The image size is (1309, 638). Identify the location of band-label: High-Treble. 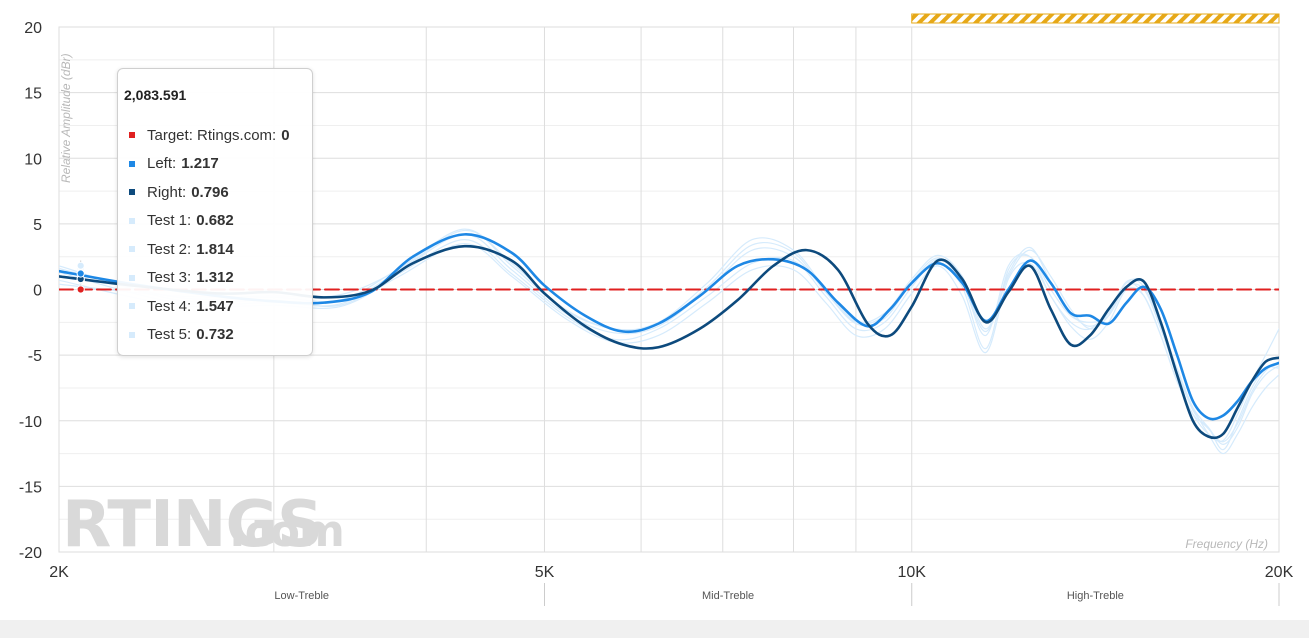
(1095, 596).